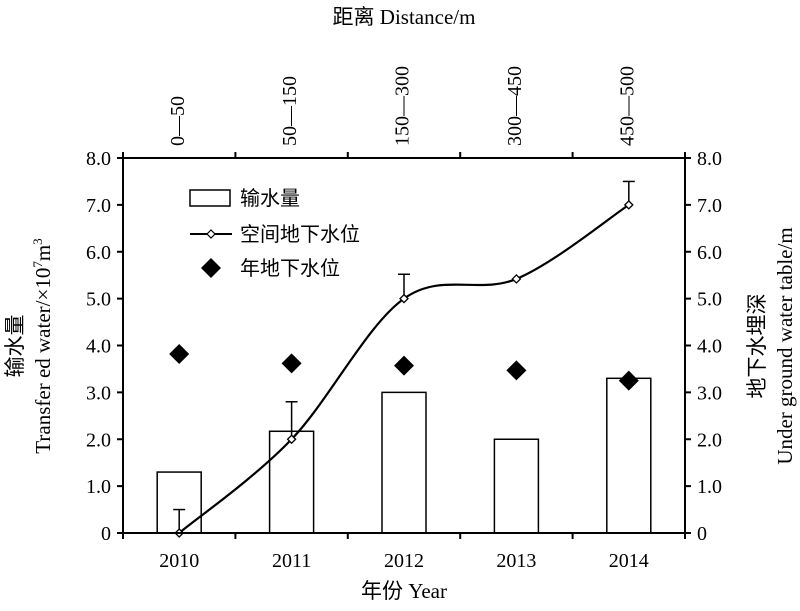 The image size is (800, 611). Describe the element at coordinates (627, 106) in the screenshot. I see `top-axis-label: 450—500` at that location.